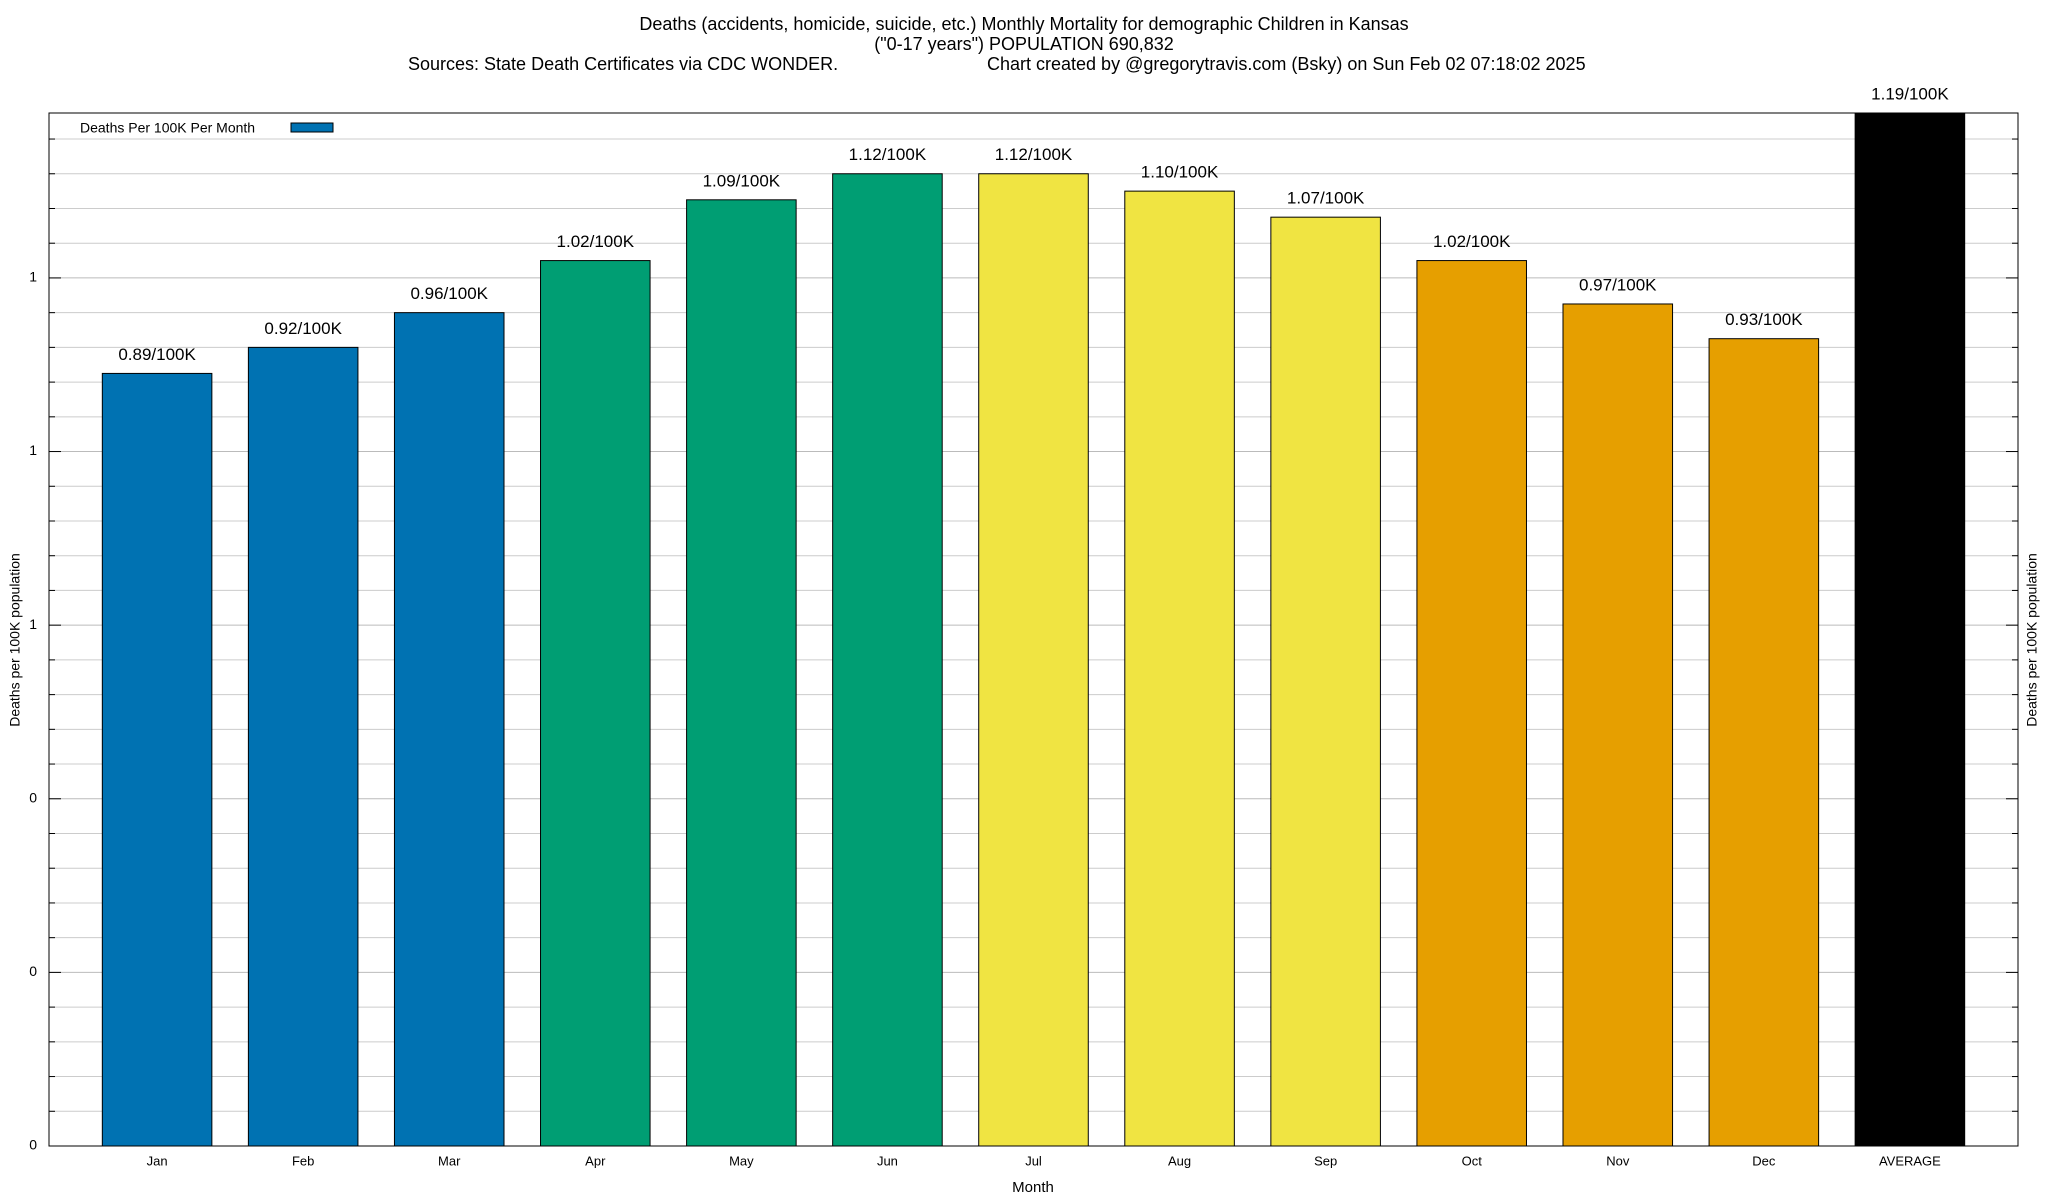 The width and height of the screenshot is (2048, 1200). What do you see at coordinates (1033, 1160) in the screenshot?
I see `x-tick-label: Jul` at bounding box center [1033, 1160].